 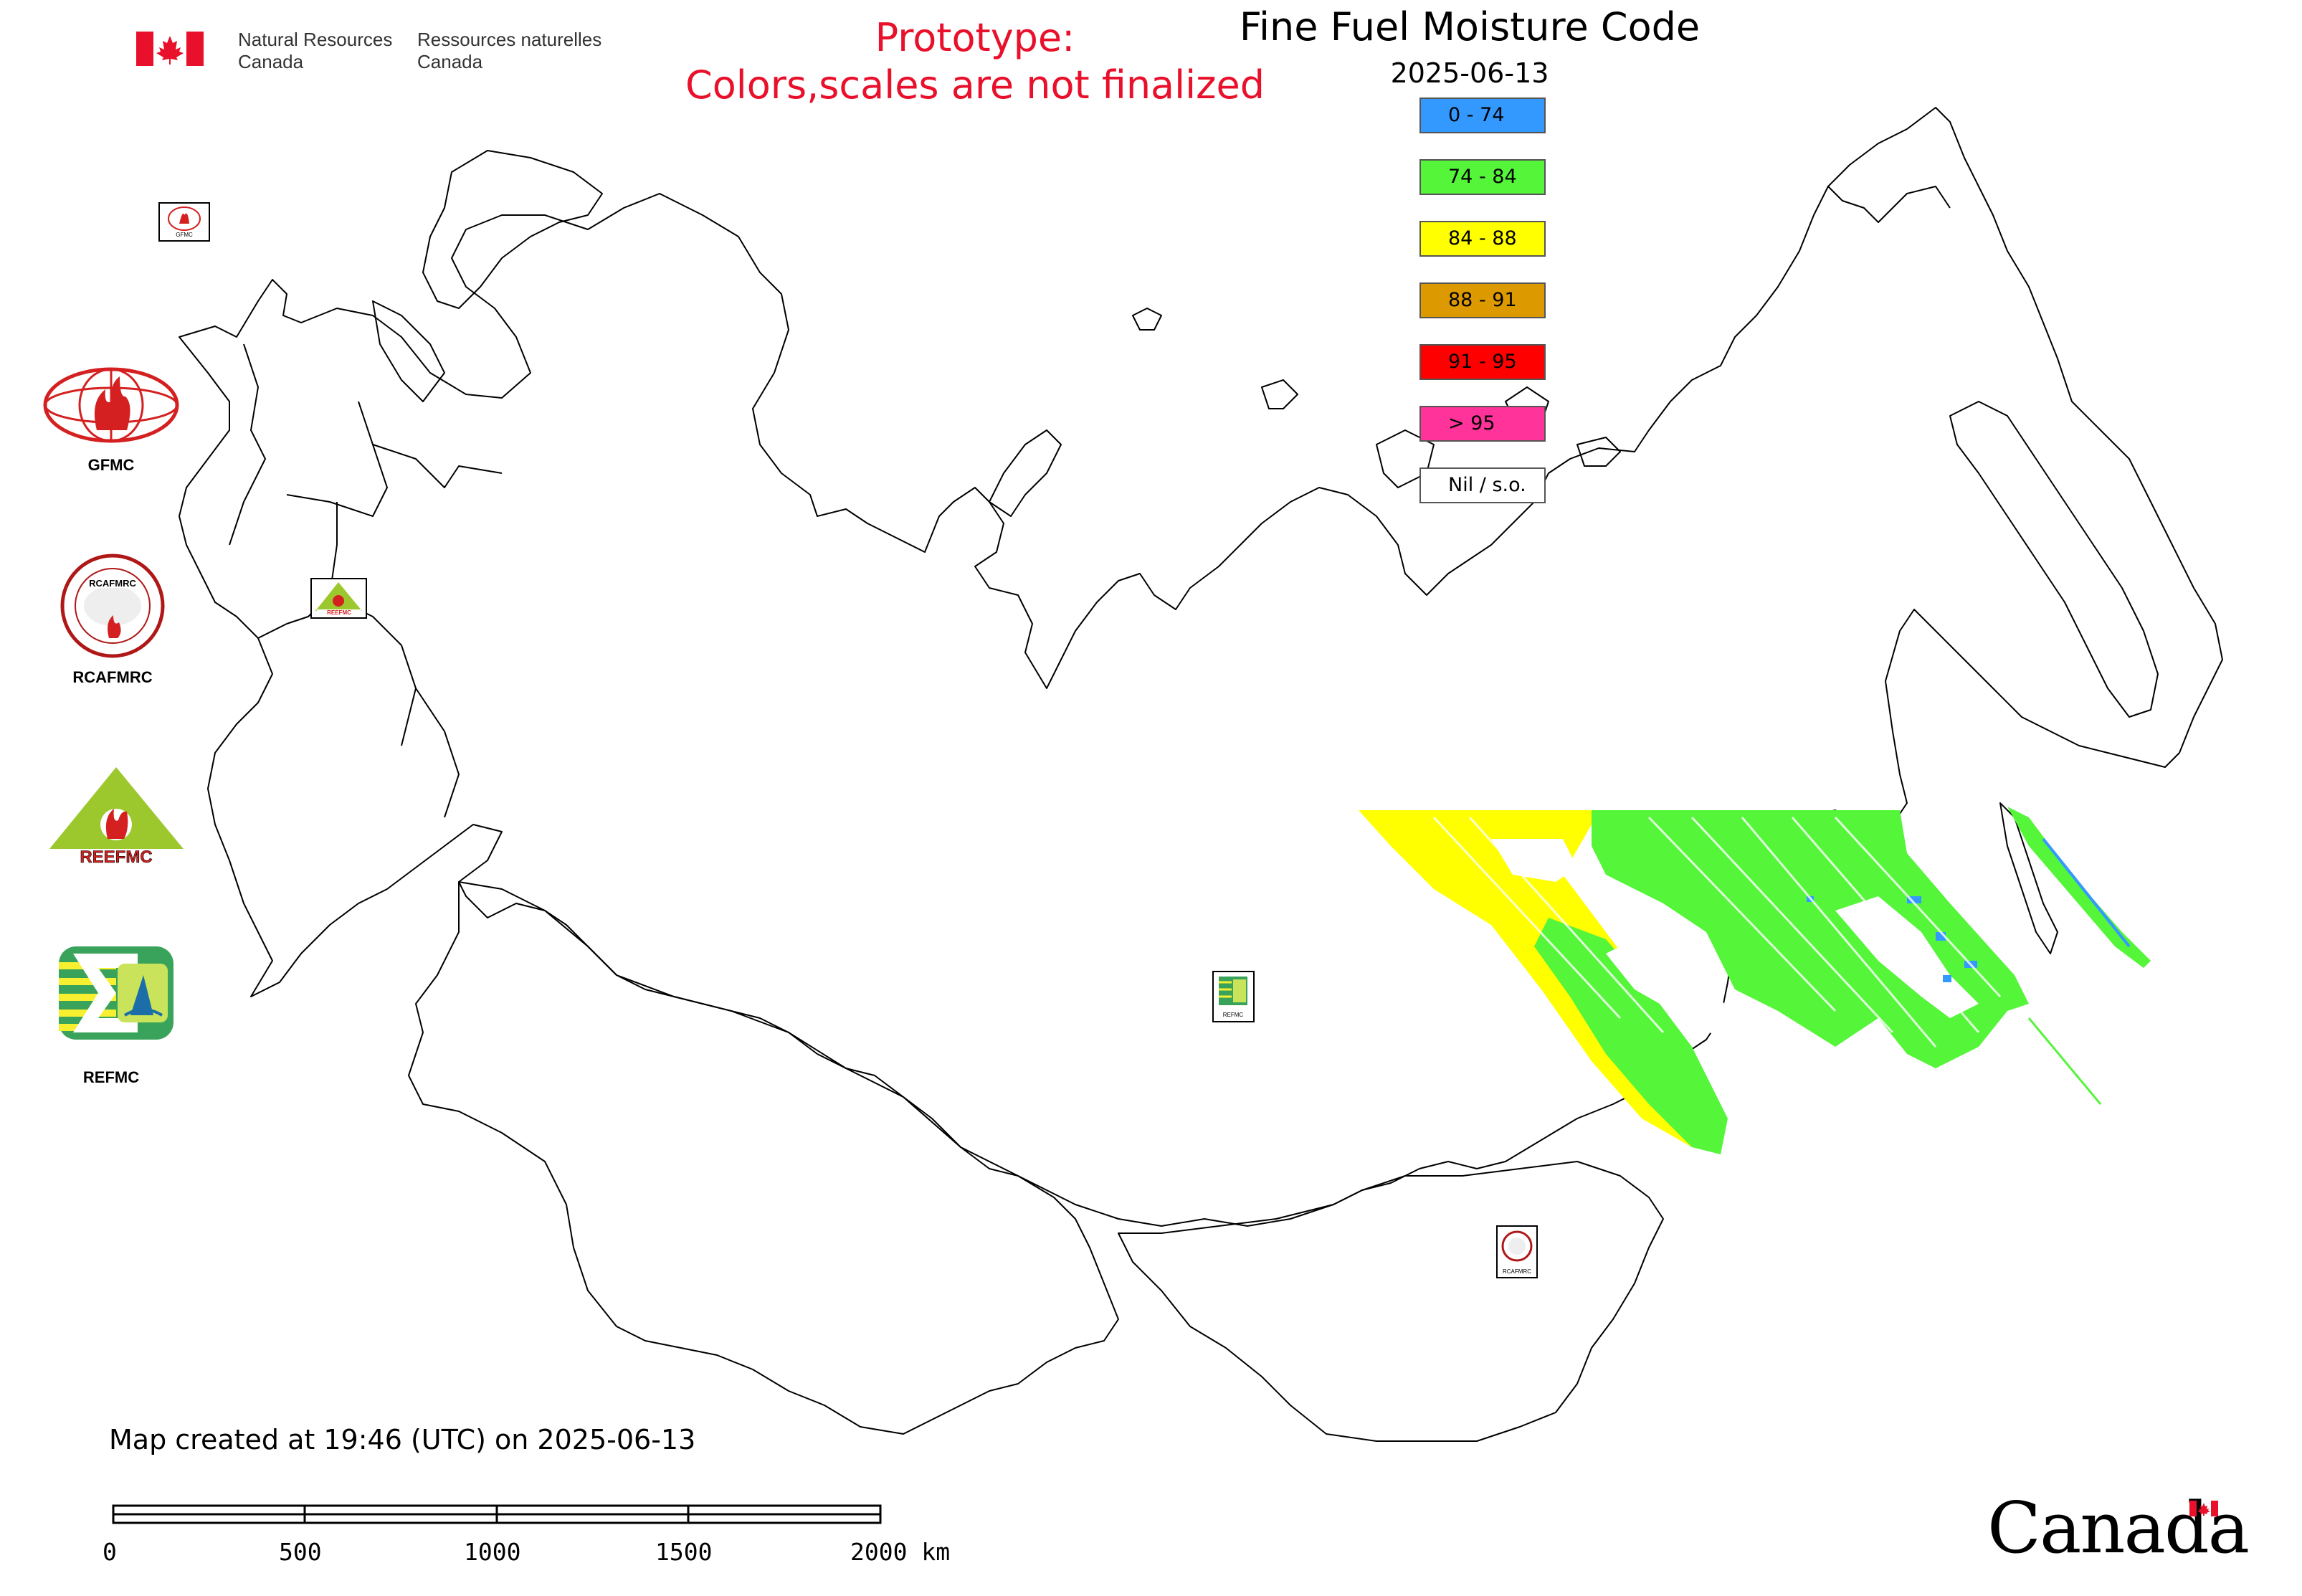 I want to click on rcafmrc-logo: RCAFMRC, so click(x=113, y=607).